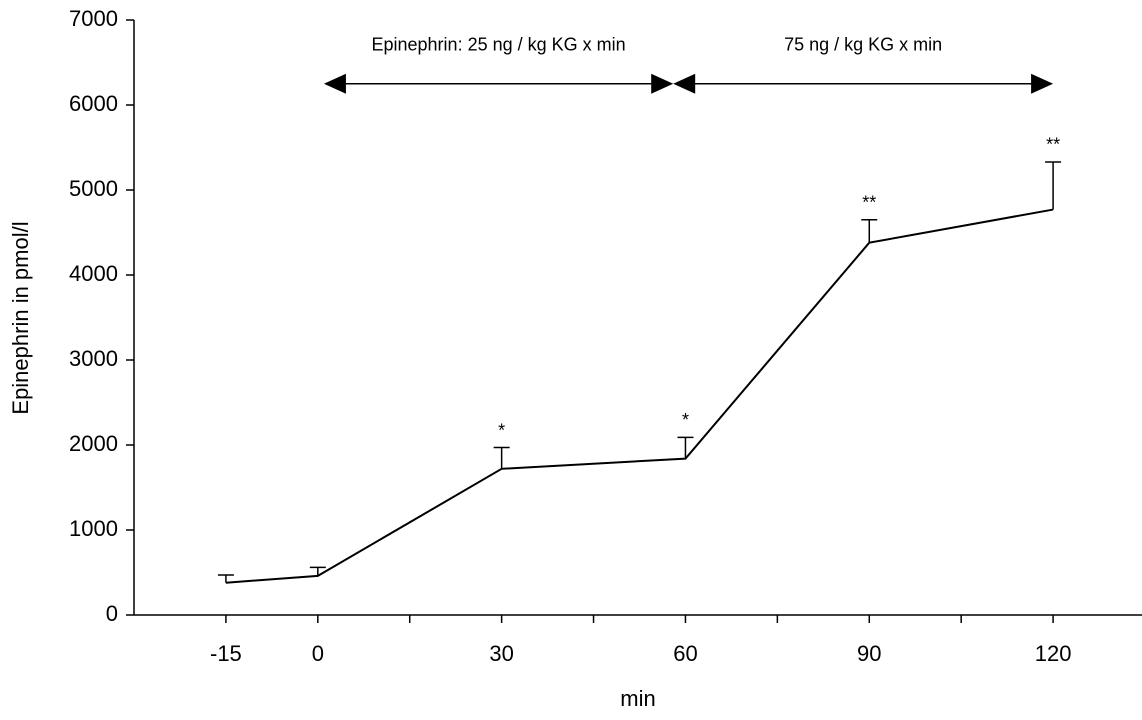 The image size is (1142, 720). I want to click on y-tick-label: 0, so click(112, 613).